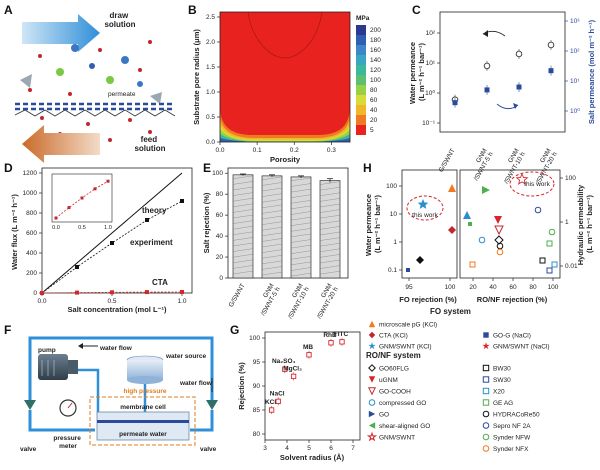  I want to click on membrane-cell, so click(143, 426).